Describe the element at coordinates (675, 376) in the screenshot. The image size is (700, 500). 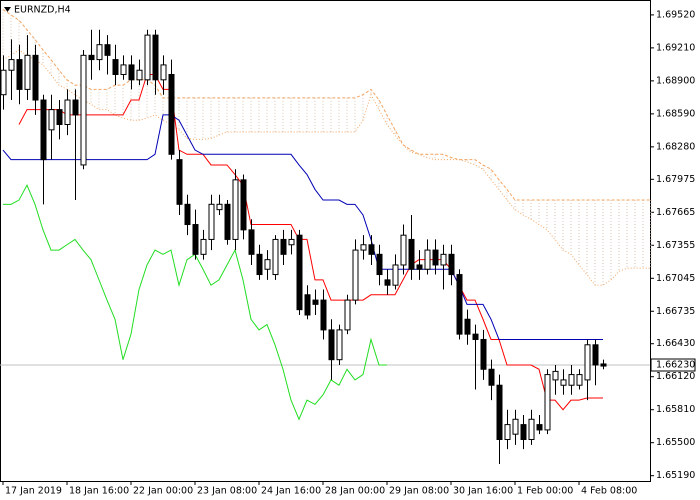
I see `y-tick-label: 1.66120` at that location.